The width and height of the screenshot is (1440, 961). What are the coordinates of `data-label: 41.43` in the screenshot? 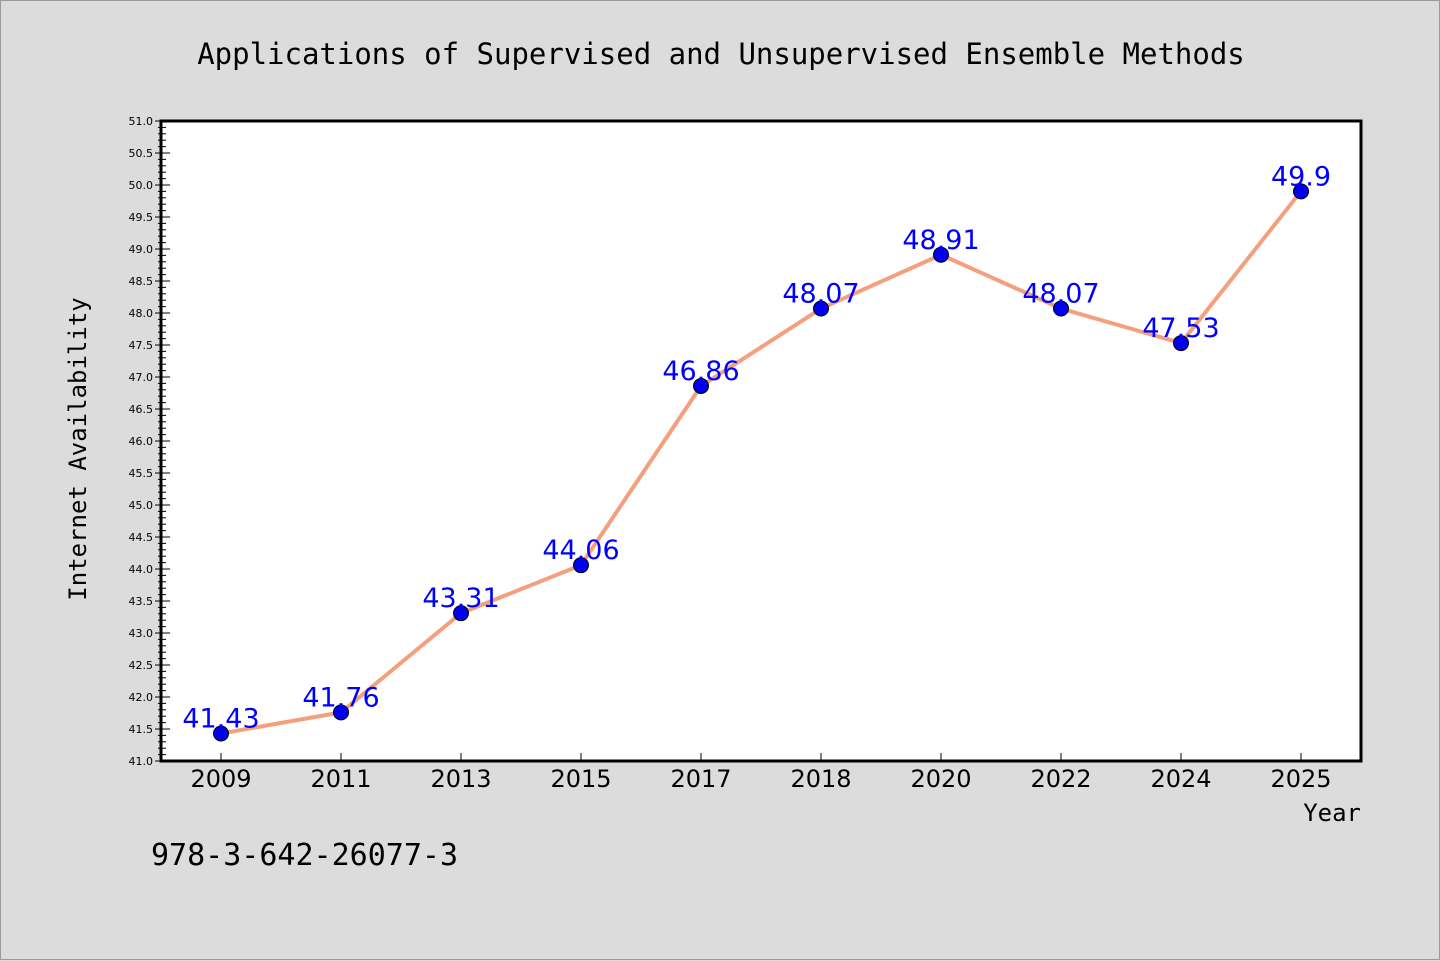 It's located at (220, 718).